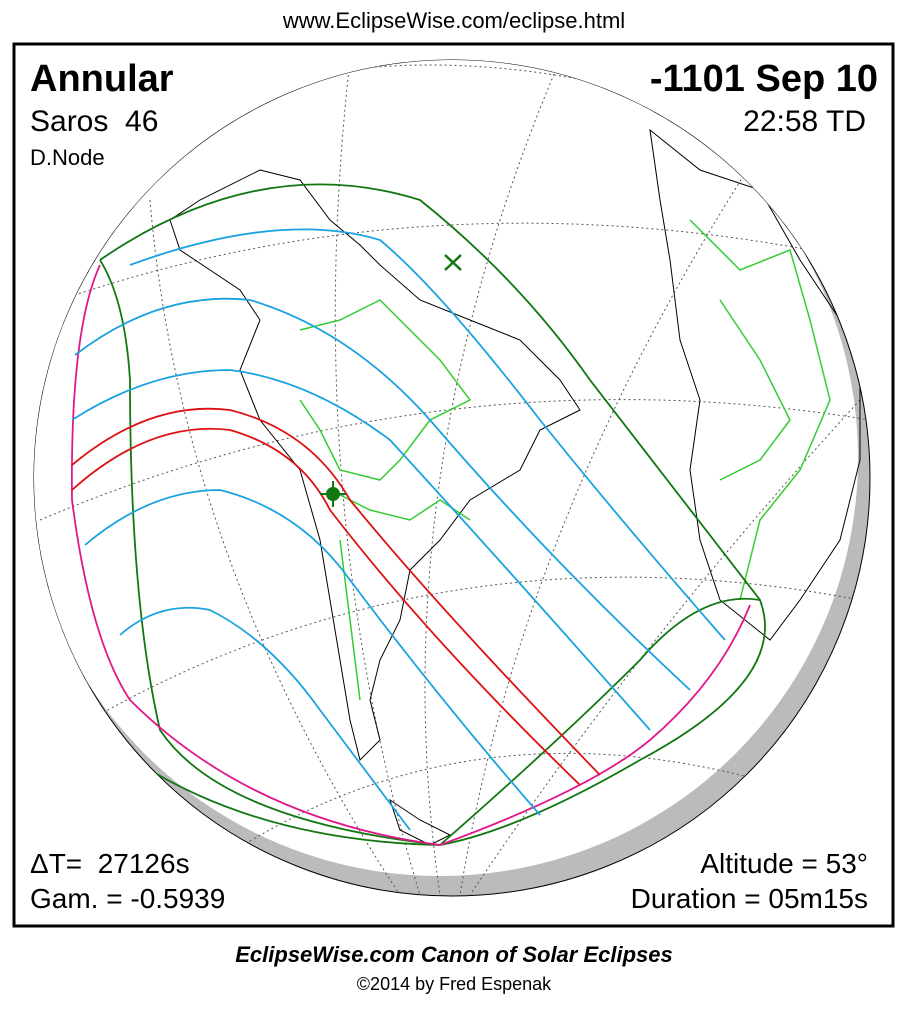  Describe the element at coordinates (784, 863) in the screenshot. I see `altitude: Altitude = 53°` at that location.